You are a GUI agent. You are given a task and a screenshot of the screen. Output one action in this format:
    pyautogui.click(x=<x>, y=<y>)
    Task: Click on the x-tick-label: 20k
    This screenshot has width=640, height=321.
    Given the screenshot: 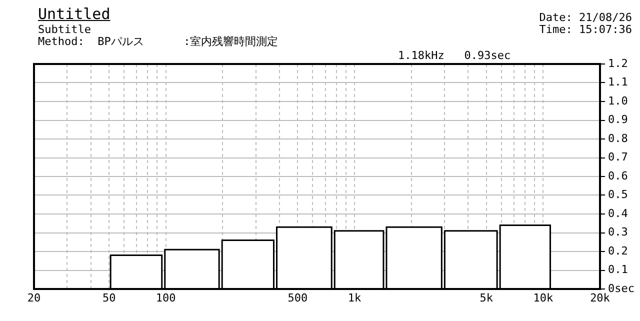 What is the action you would take?
    pyautogui.click(x=600, y=297)
    